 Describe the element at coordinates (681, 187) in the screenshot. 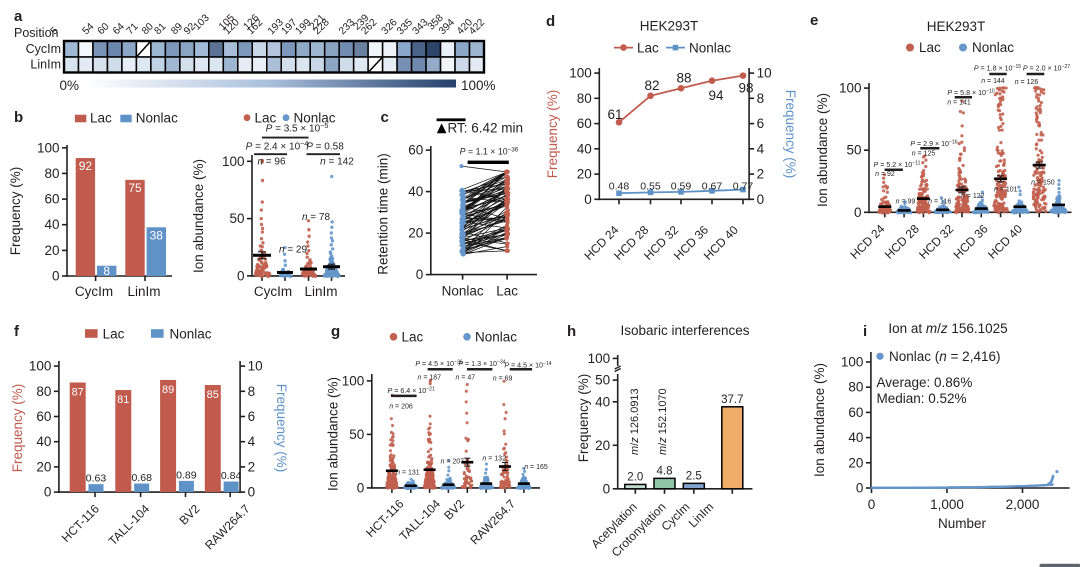

I see `svg-text: 0.59` at that location.